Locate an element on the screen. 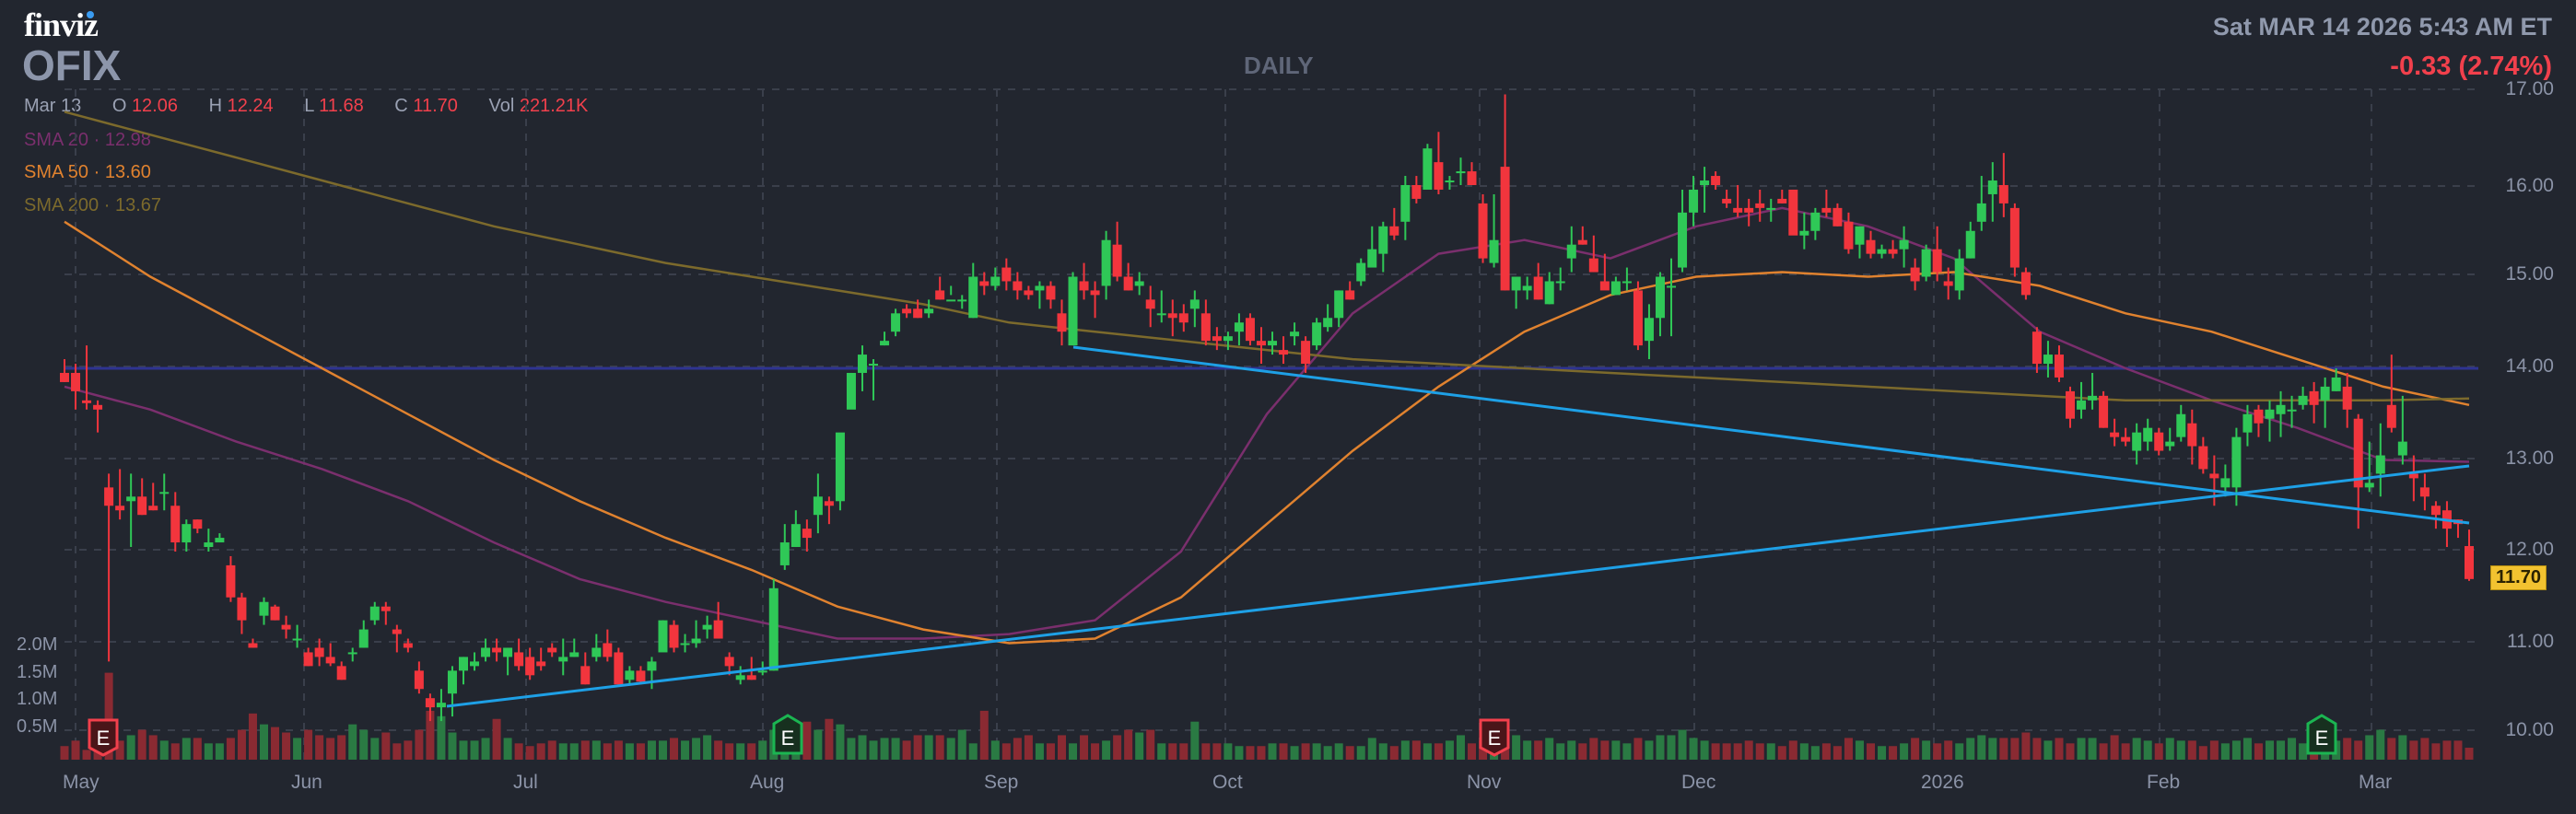 The width and height of the screenshot is (2576, 814). date-axis-label: 2026 is located at coordinates (1942, 782).